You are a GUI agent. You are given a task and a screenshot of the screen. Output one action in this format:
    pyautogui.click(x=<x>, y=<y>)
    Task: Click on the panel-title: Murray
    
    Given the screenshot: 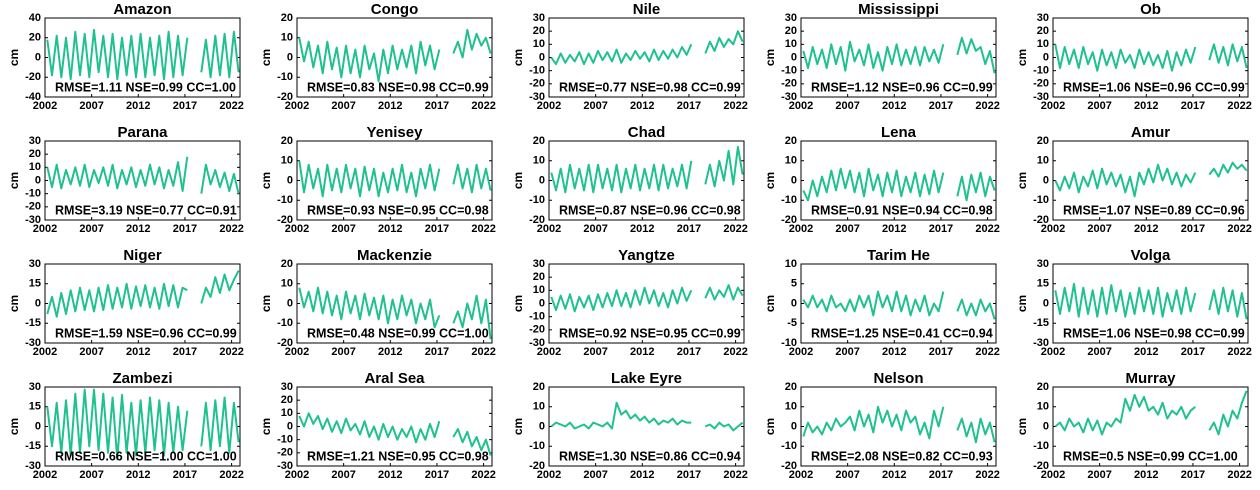 What is the action you would take?
    pyautogui.click(x=1150, y=378)
    